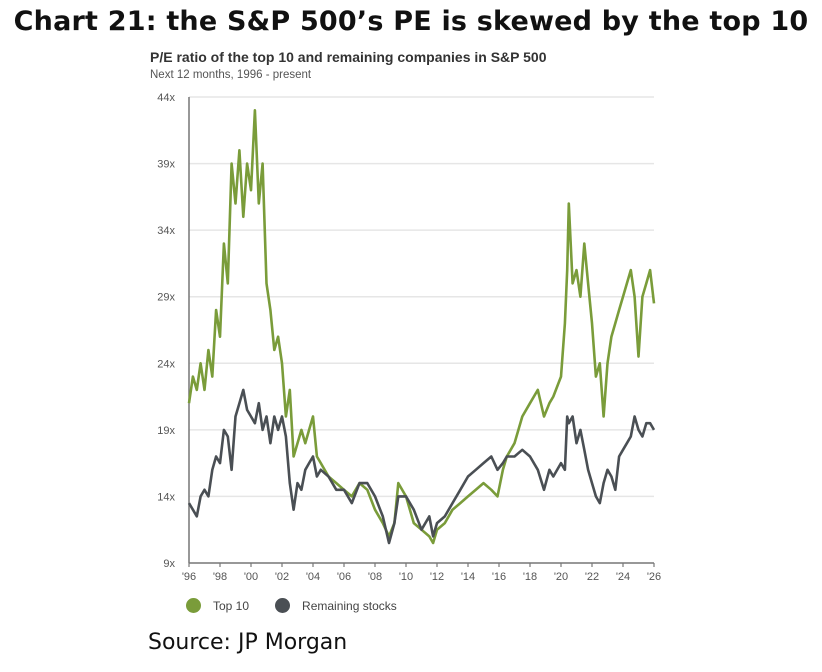 The height and width of the screenshot is (672, 822). I want to click on x-tick-label: '14, so click(468, 577).